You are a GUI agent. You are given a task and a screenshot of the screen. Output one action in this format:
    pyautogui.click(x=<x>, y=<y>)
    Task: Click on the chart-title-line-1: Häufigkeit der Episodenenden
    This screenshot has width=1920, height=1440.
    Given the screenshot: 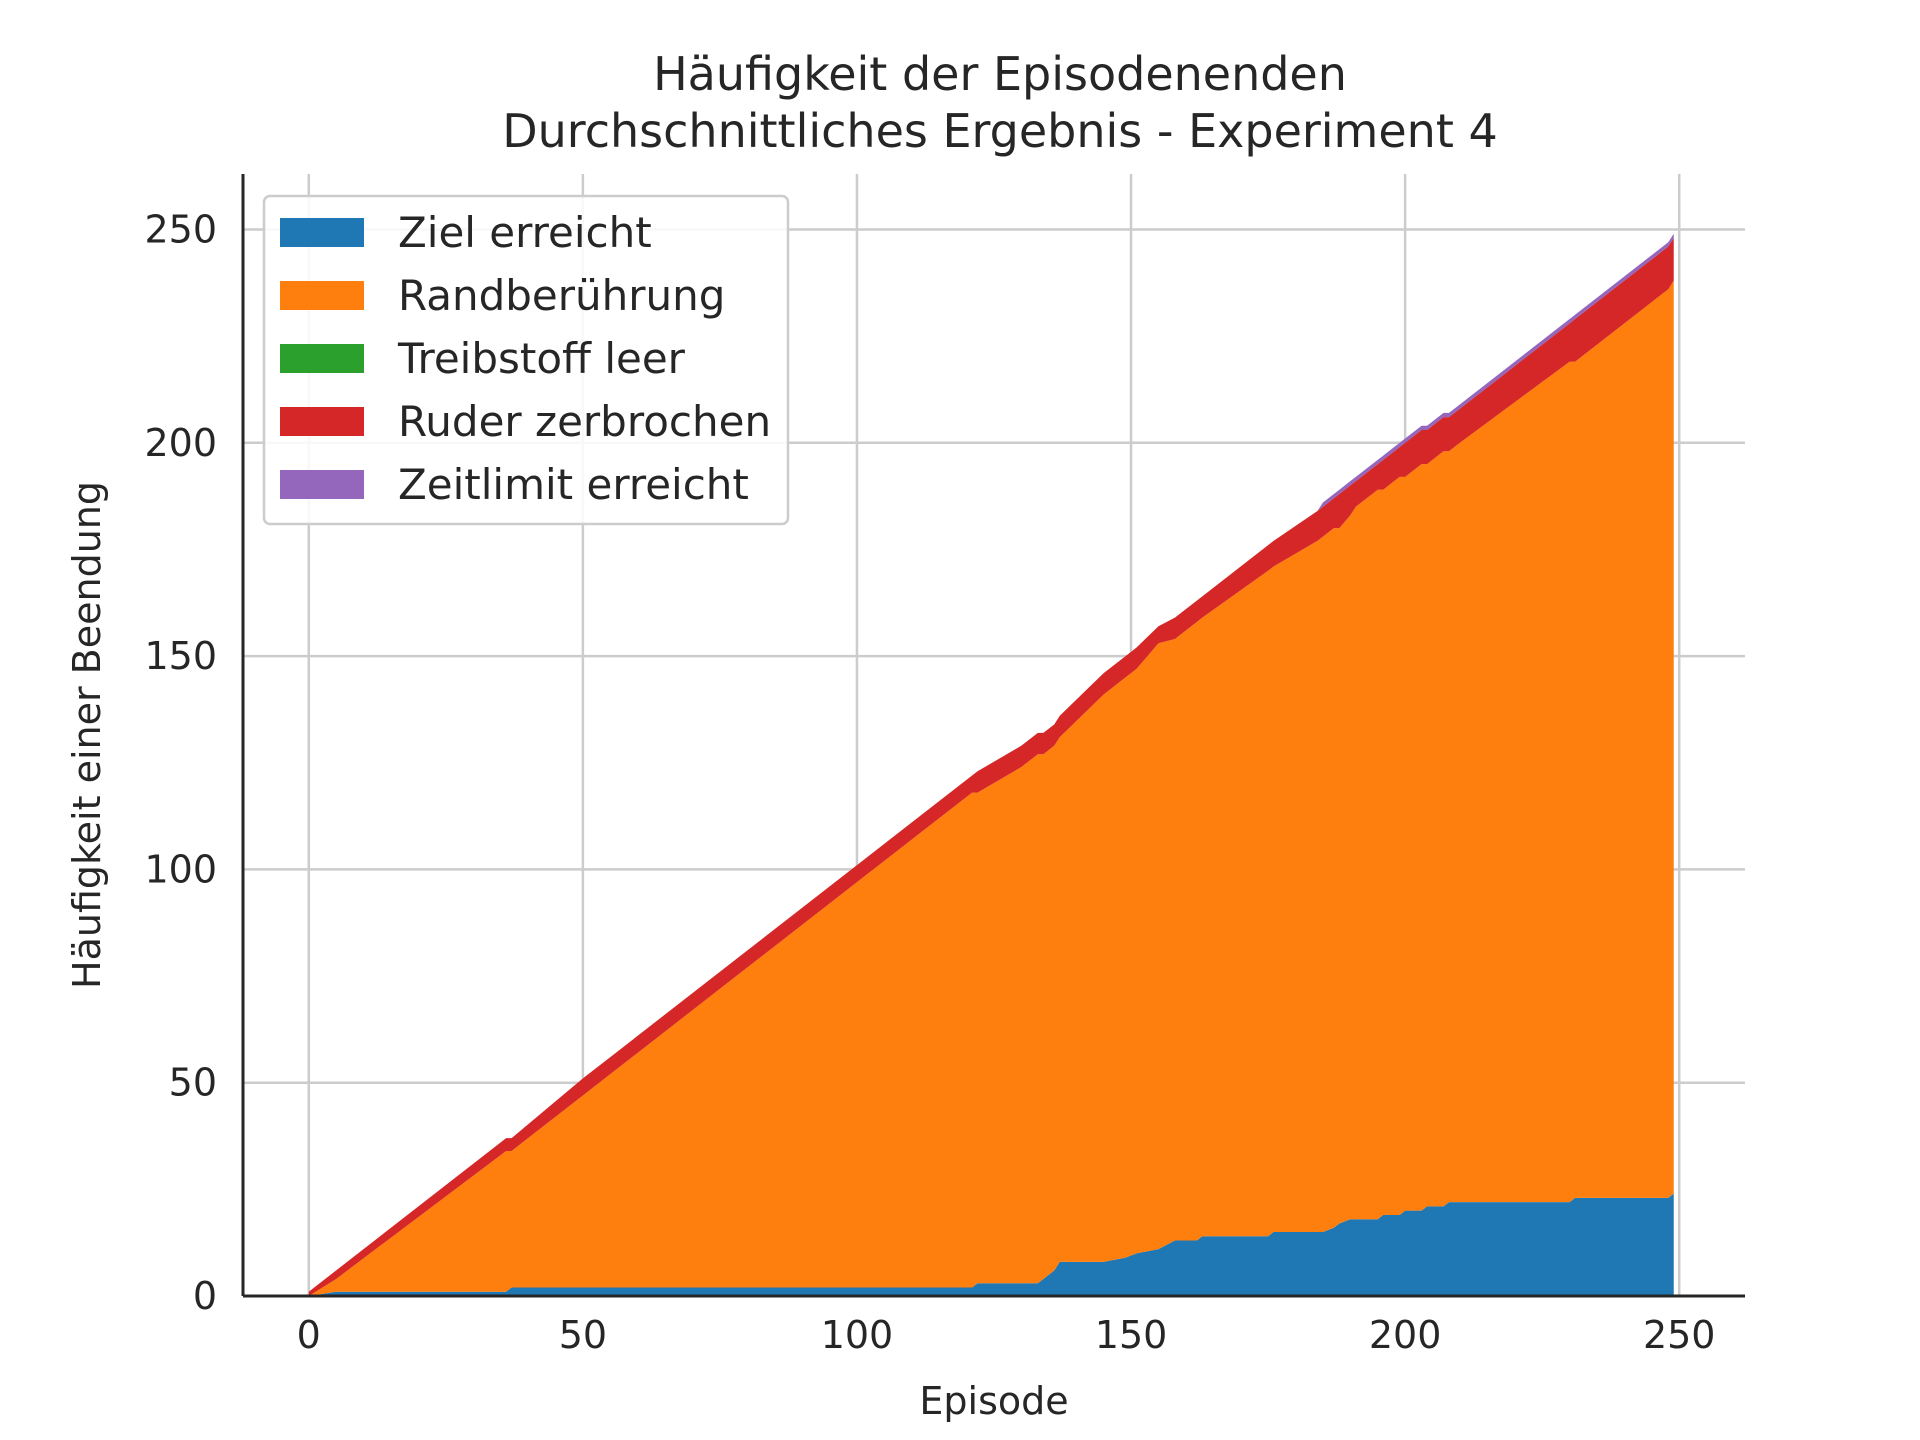 What is the action you would take?
    pyautogui.click(x=1000, y=74)
    